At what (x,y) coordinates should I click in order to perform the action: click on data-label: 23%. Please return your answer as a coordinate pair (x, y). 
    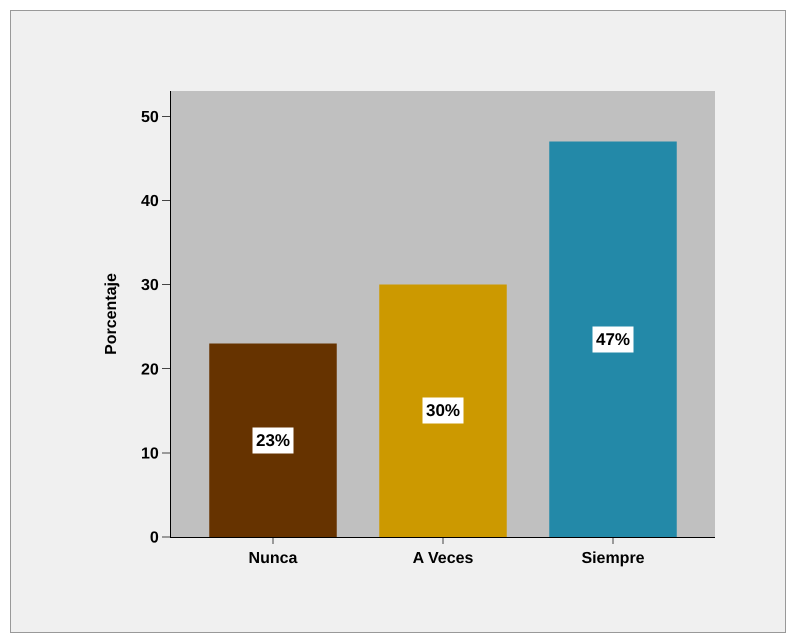
    Looking at the image, I should click on (273, 440).